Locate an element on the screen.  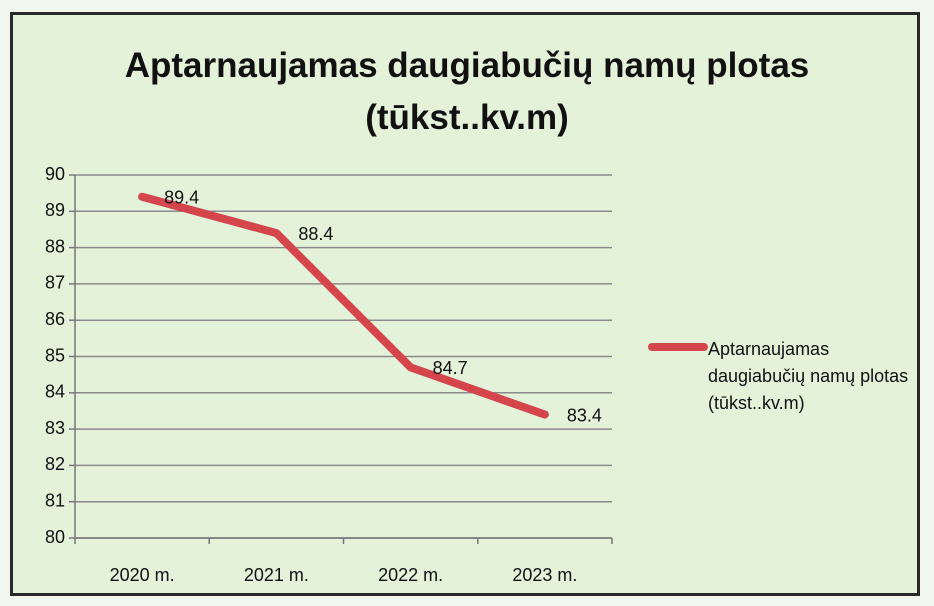
y-tick-label: 86 is located at coordinates (55, 319).